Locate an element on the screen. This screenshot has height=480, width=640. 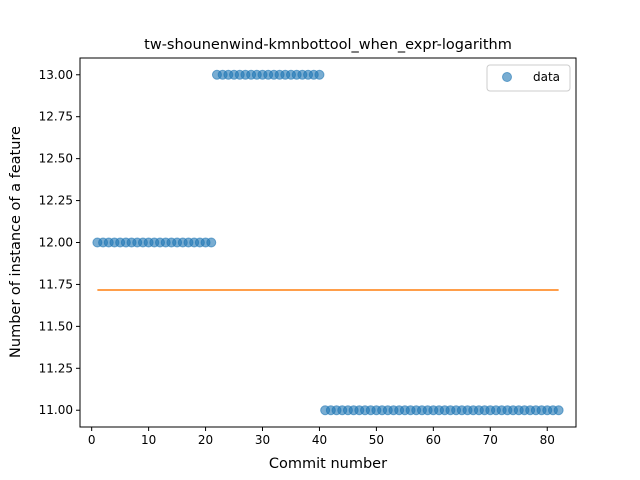
legend-label-data: data is located at coordinates (546, 77).